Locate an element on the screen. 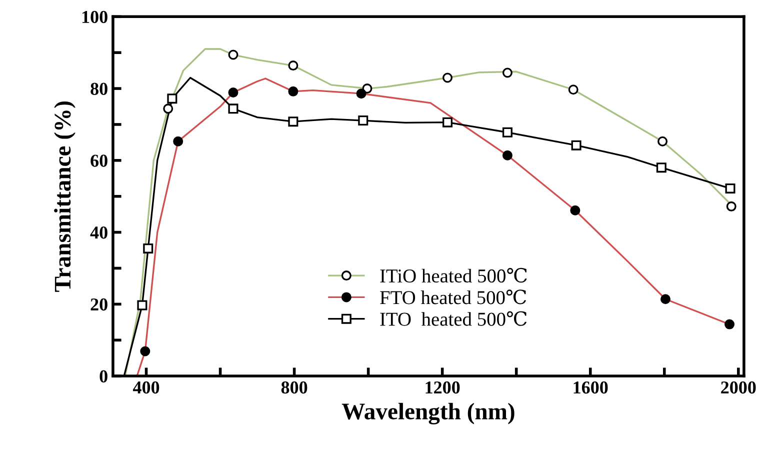 The height and width of the screenshot is (476, 779). y-tick-label: 80 is located at coordinates (99, 88).